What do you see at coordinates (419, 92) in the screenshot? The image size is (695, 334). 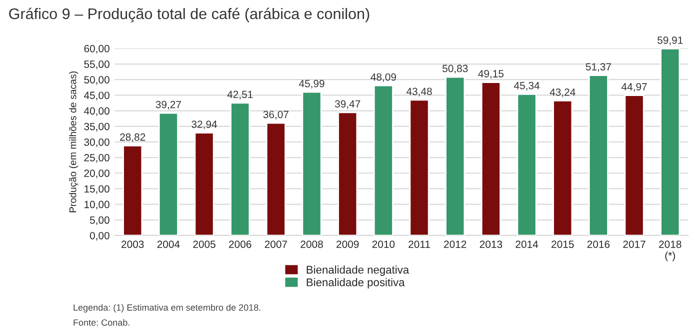 I see `data-label: 43,48` at bounding box center [419, 92].